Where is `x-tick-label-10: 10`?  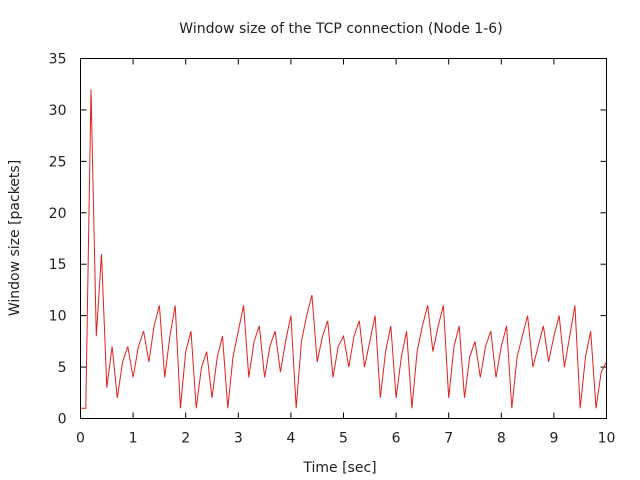 x-tick-label-10: 10 is located at coordinates (607, 439).